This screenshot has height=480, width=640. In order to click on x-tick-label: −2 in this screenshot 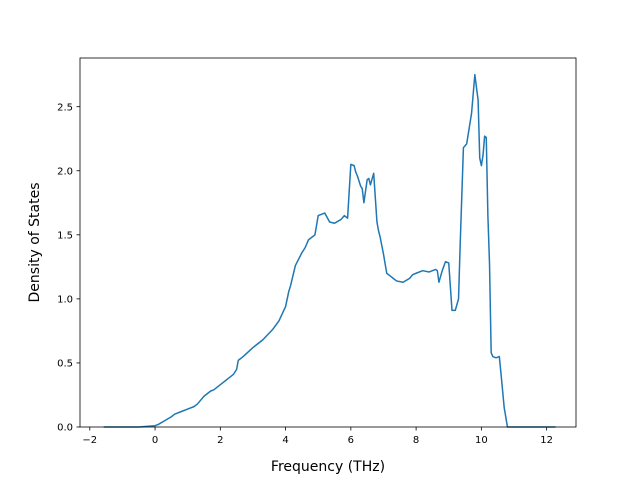, I will do `click(89, 440)`.